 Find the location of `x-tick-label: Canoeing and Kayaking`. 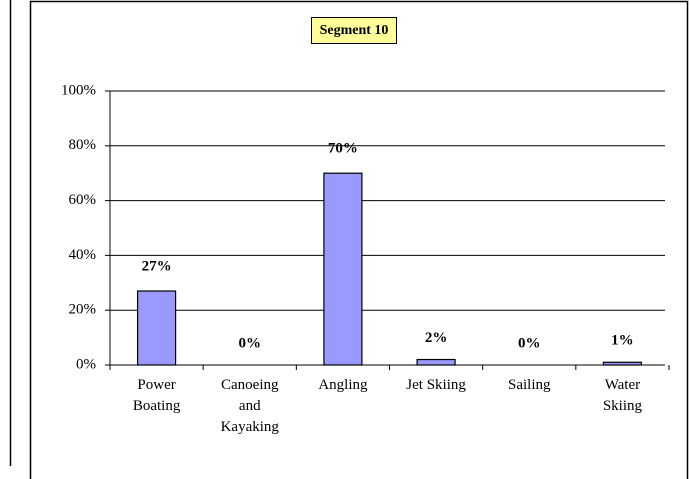

x-tick-label: Canoeing and Kayaking is located at coordinates (249, 406).